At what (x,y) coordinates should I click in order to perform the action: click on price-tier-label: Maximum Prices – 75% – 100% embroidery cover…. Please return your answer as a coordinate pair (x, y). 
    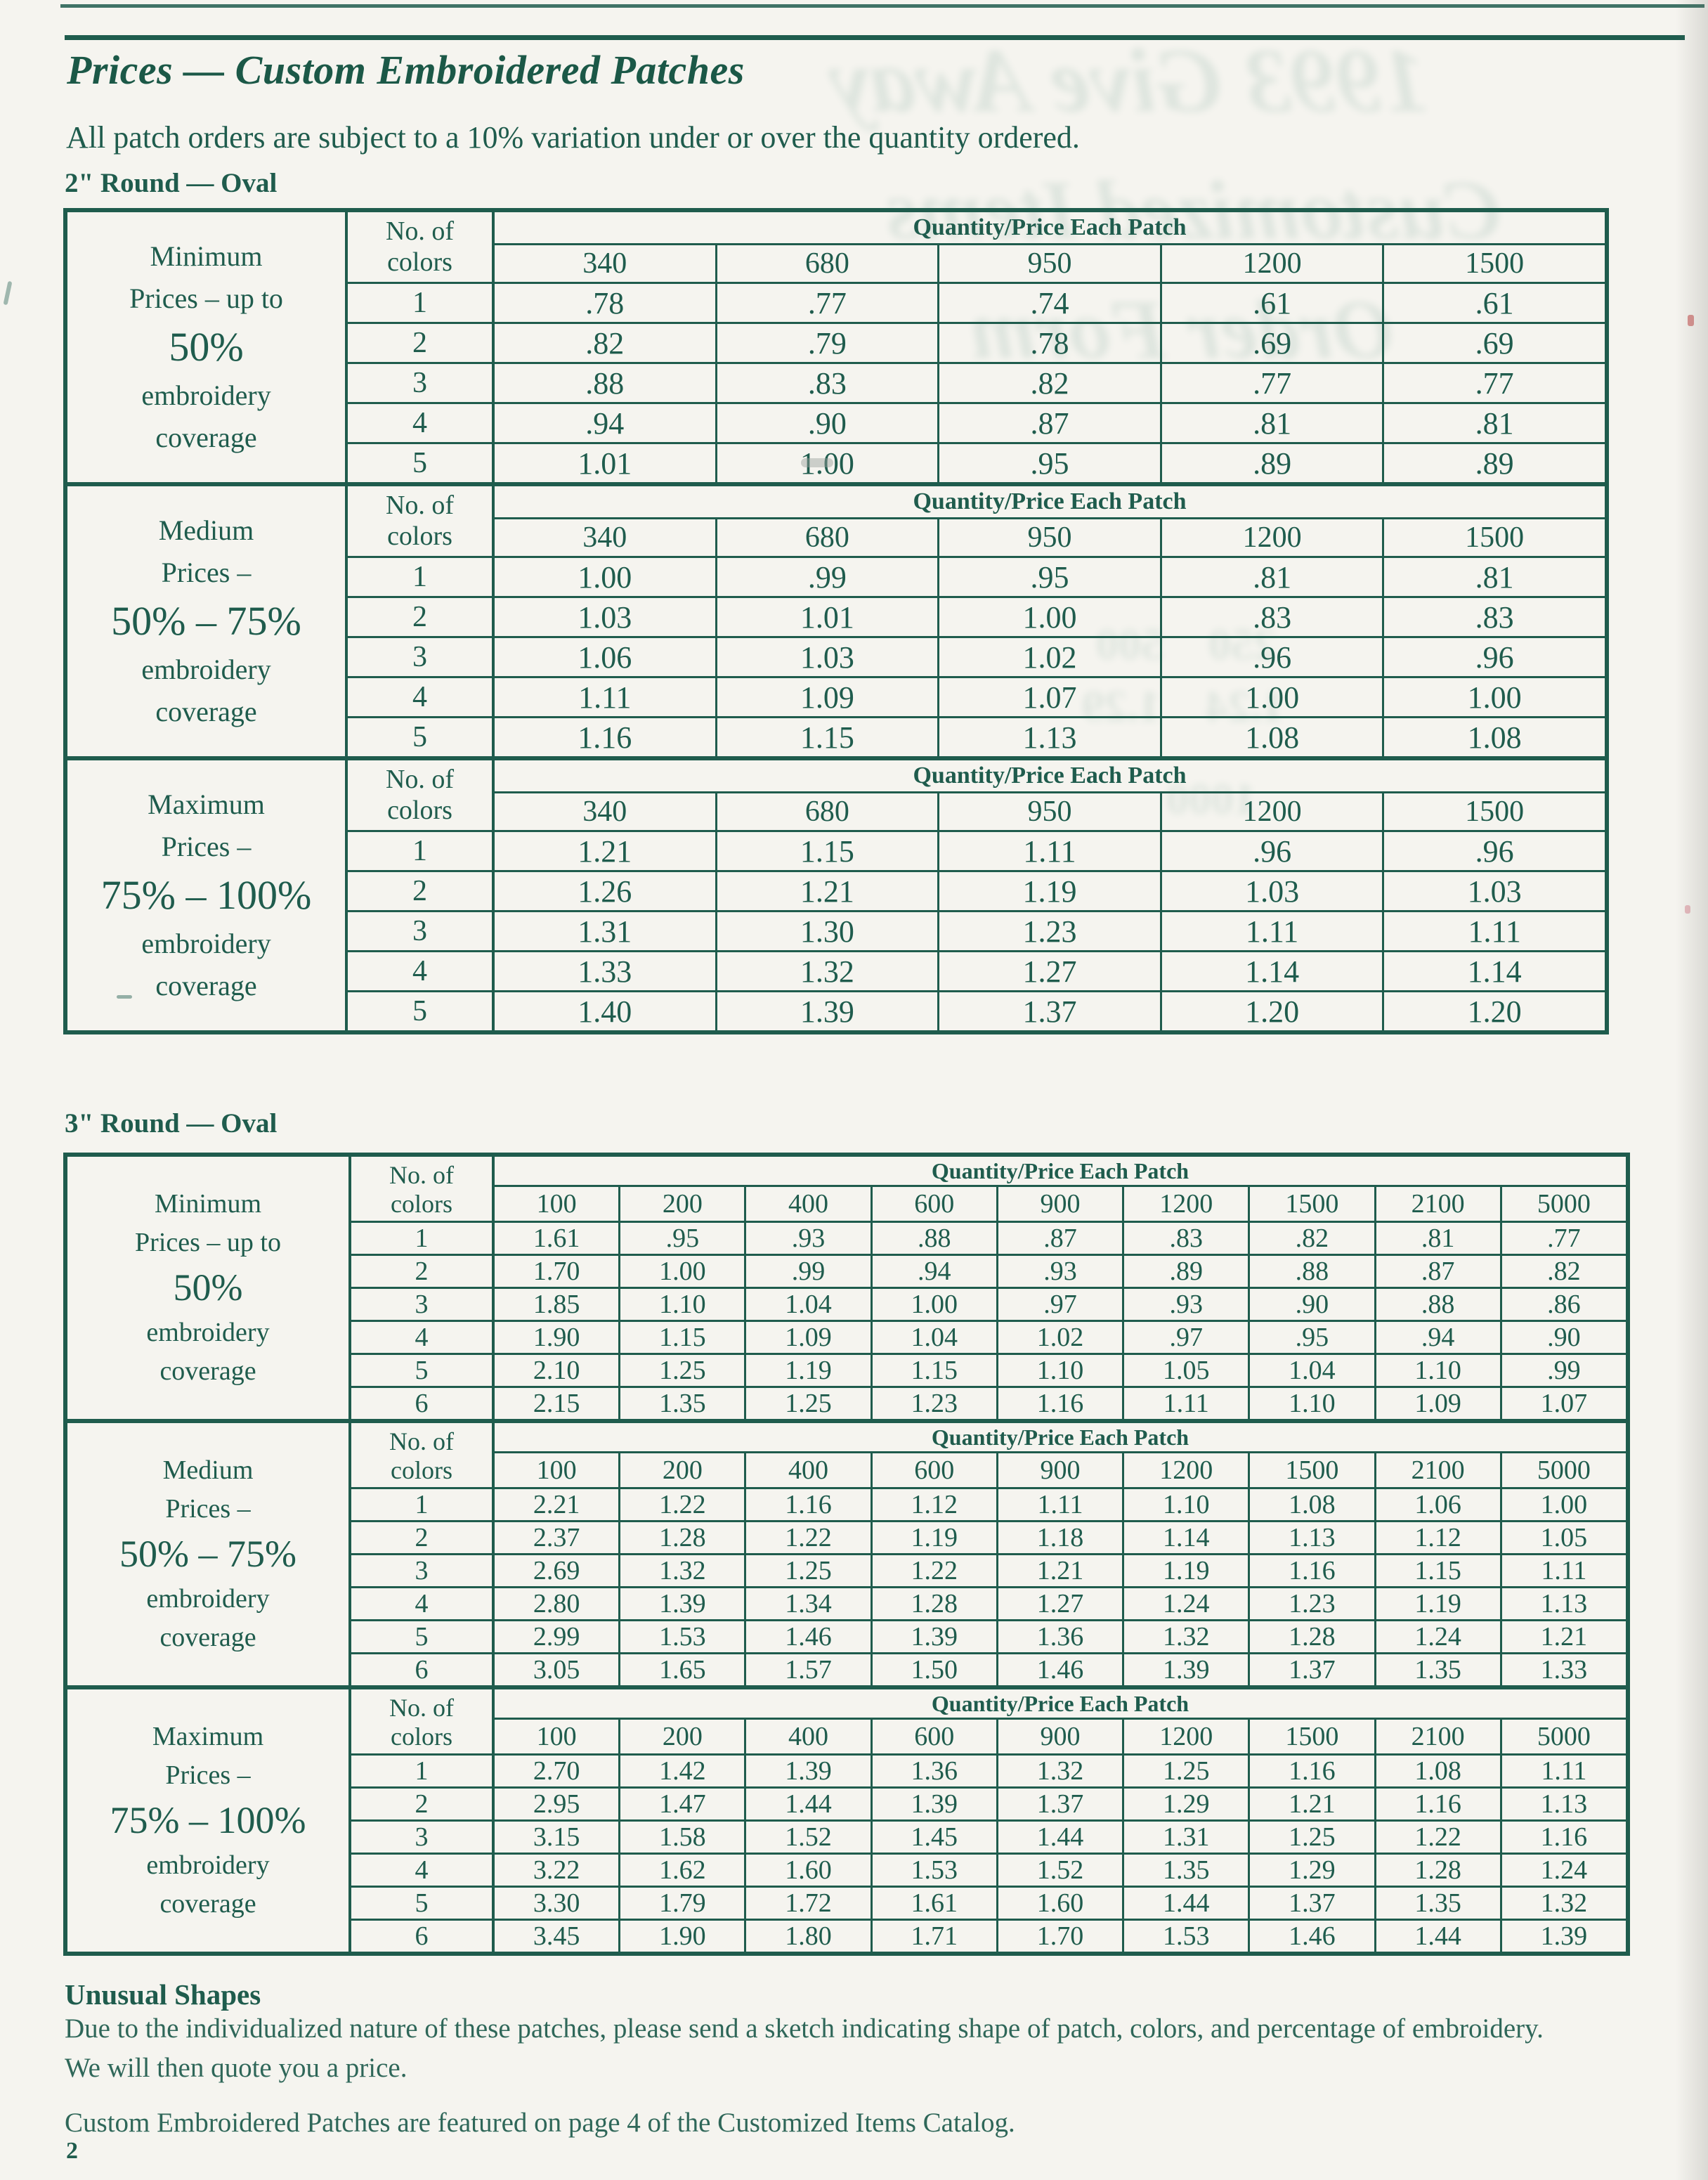
    Looking at the image, I should click on (209, 1820).